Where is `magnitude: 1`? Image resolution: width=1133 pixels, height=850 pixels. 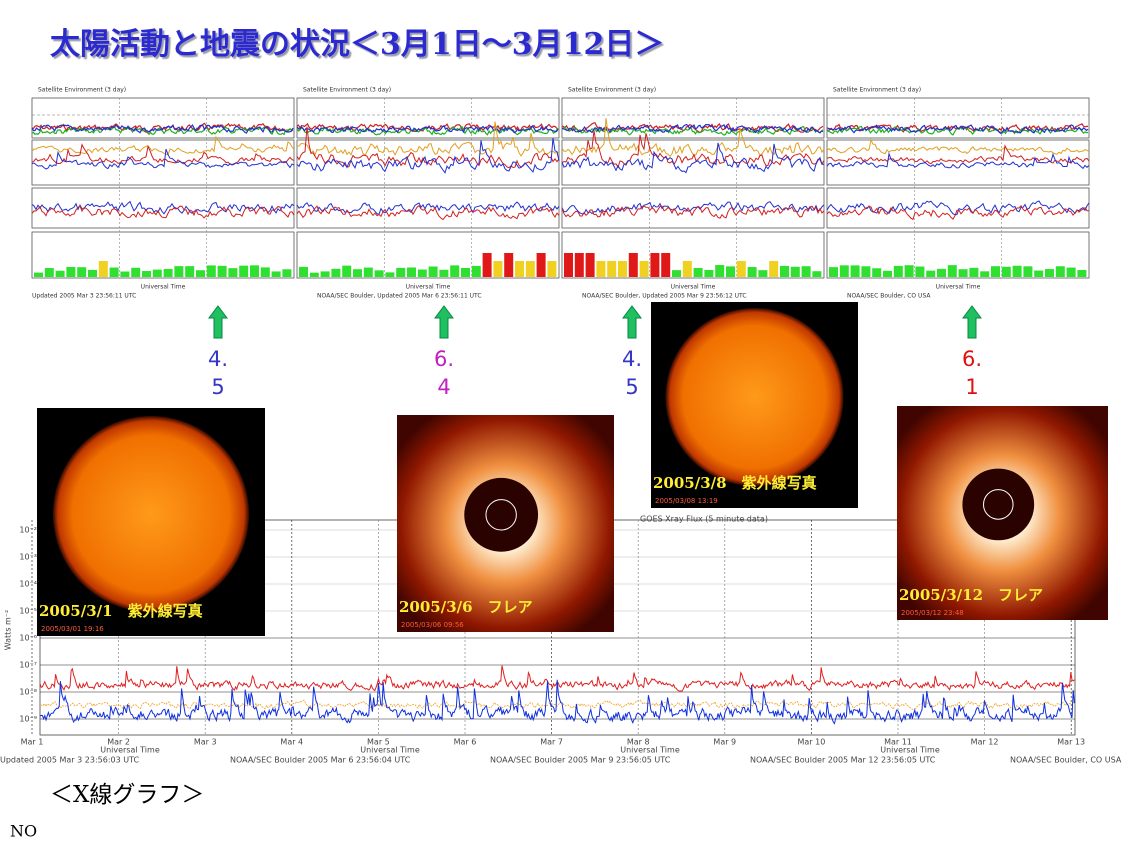
magnitude: 1 is located at coordinates (971, 387).